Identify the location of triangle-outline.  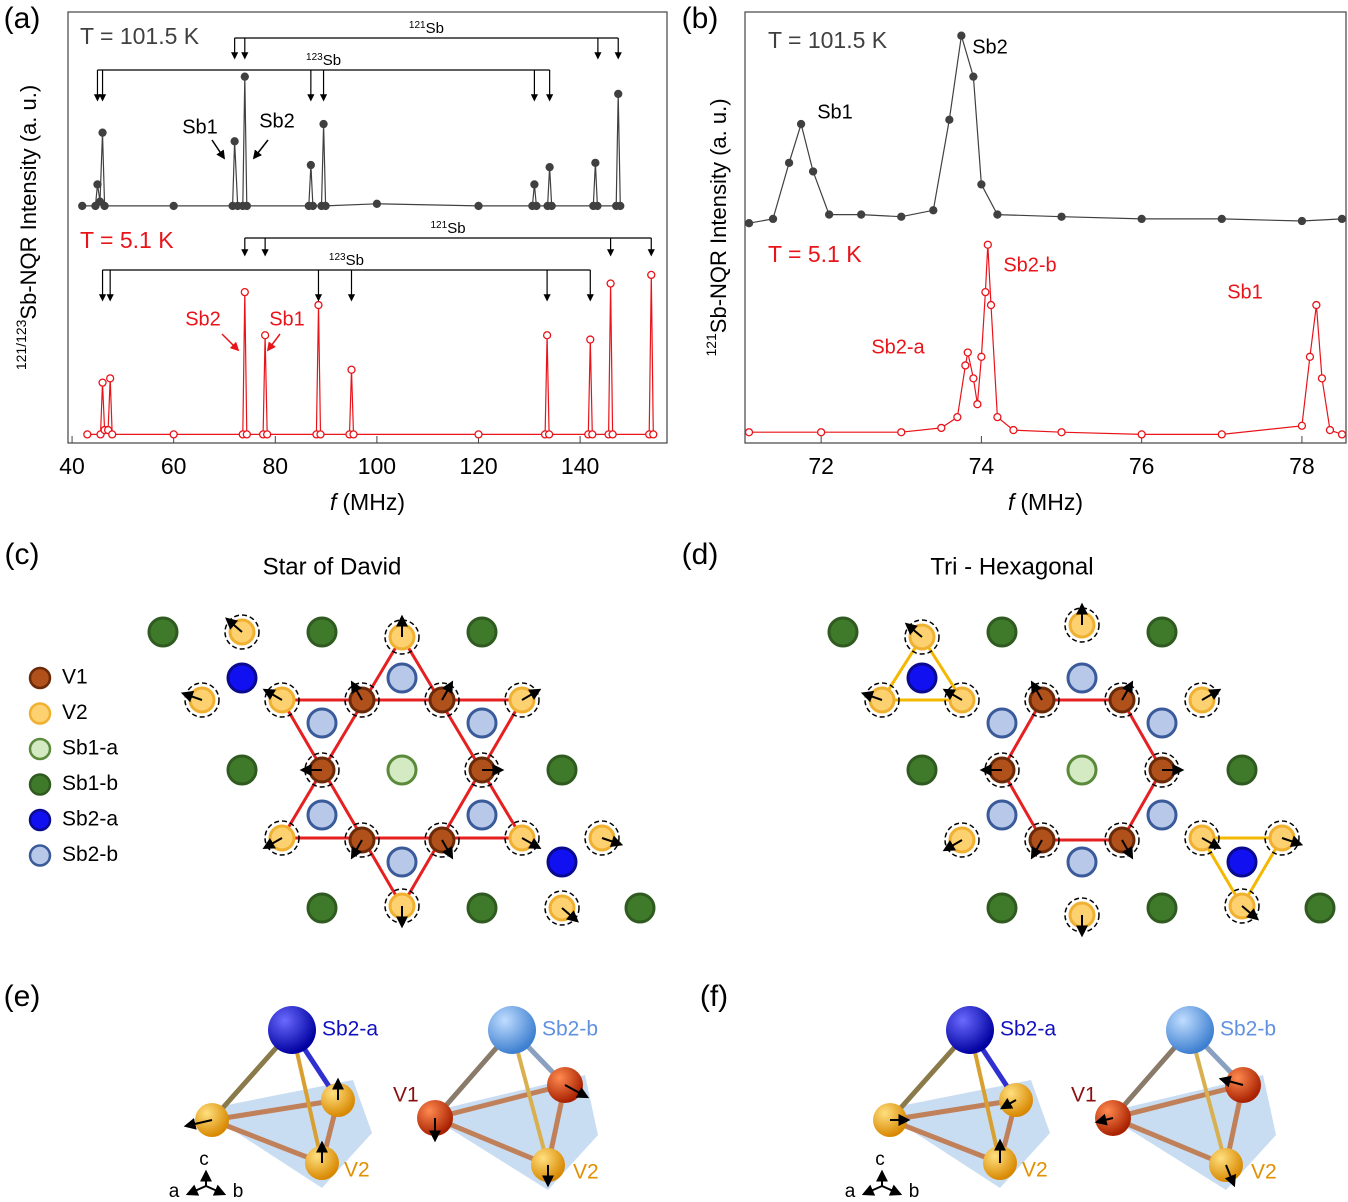
(1242, 872).